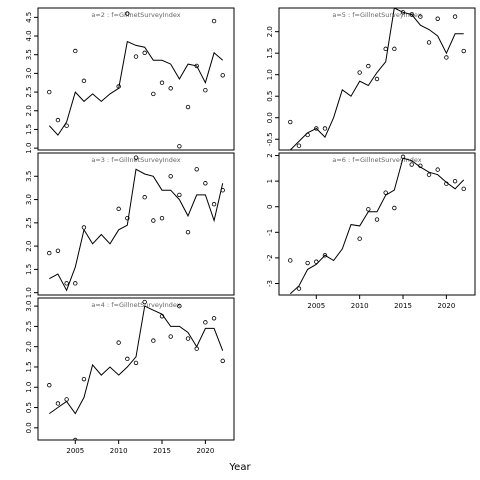 The width and height of the screenshot is (480, 480). Describe the element at coordinates (270, 257) in the screenshot. I see `y-tick-label: -2` at that location.